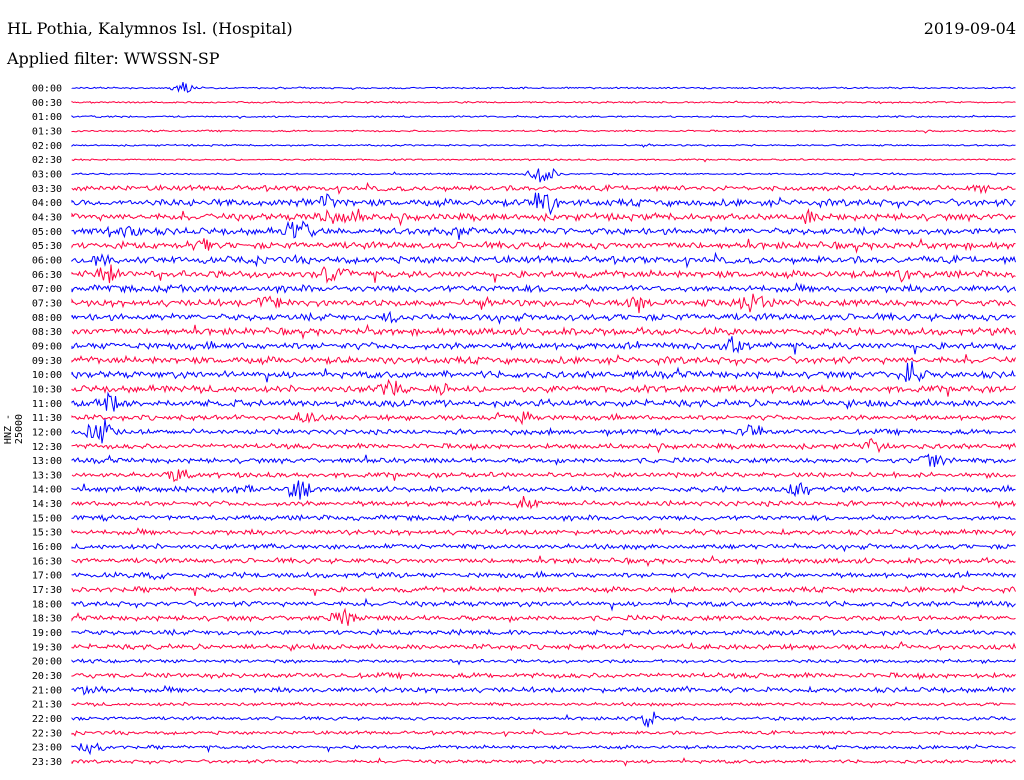 The height and width of the screenshot is (780, 1024). What do you see at coordinates (47, 490) in the screenshot?
I see `time-tick-label: 14:00` at bounding box center [47, 490].